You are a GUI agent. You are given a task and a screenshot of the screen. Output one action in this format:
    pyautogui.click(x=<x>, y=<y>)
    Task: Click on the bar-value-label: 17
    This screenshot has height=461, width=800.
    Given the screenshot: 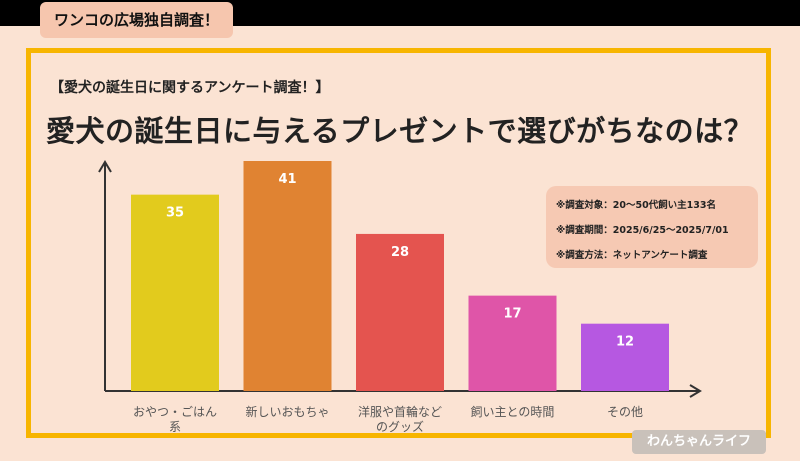 What is the action you would take?
    pyautogui.click(x=512, y=314)
    